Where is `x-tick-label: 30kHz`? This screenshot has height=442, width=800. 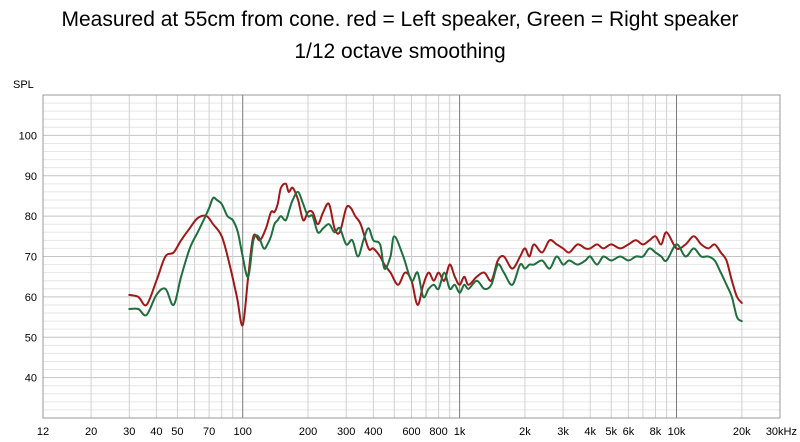
x-tick-label: 30kHz is located at coordinates (781, 432).